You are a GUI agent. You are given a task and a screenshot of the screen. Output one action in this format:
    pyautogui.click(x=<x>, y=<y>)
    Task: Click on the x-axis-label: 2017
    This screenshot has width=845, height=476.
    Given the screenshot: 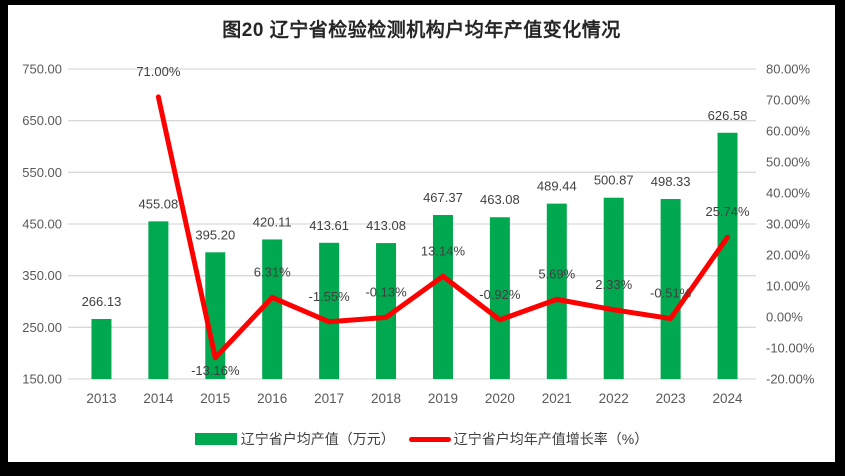 What is the action you would take?
    pyautogui.click(x=329, y=398)
    